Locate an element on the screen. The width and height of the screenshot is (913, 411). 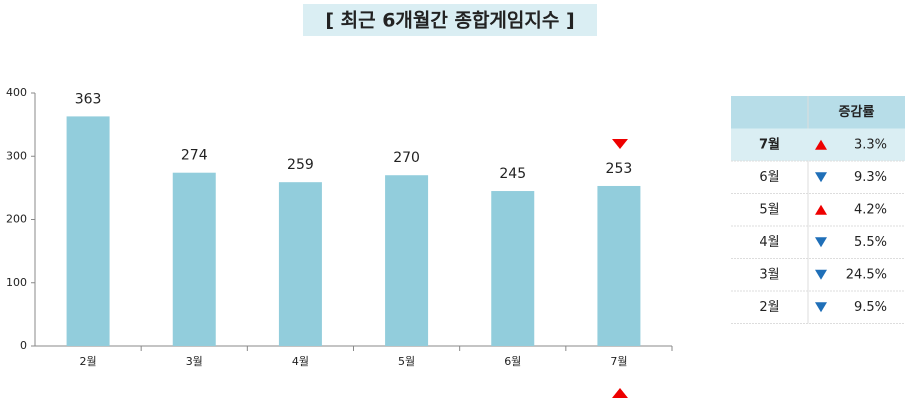
value-label: 274 is located at coordinates (194, 156).